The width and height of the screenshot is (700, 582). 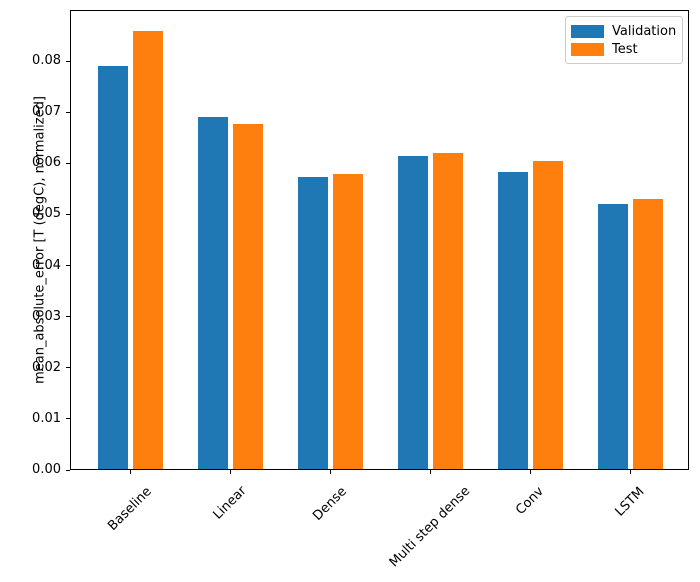 I want to click on bar-test-multi-step-dense, so click(x=447, y=311).